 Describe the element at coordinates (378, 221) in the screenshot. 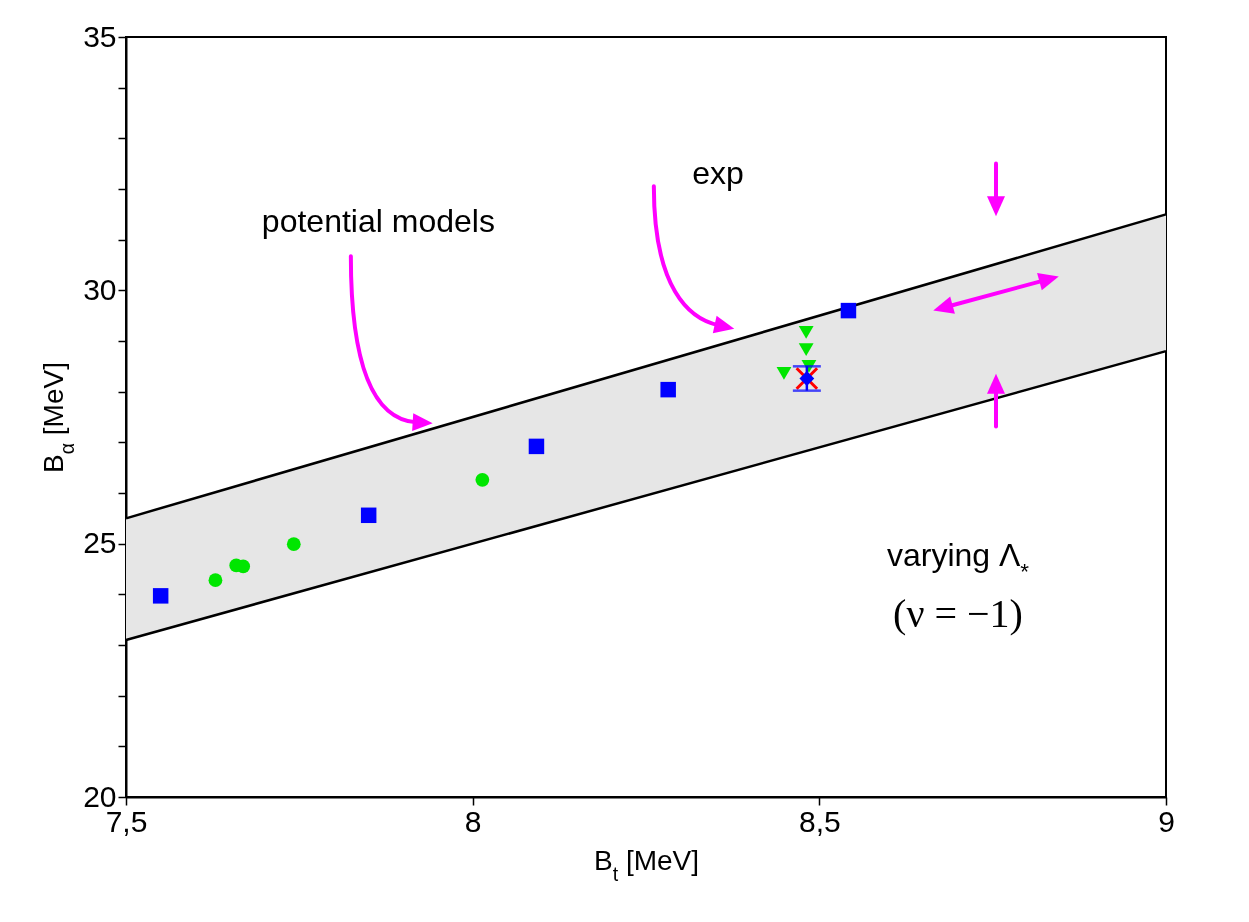

I see `annotation: potential models` at that location.